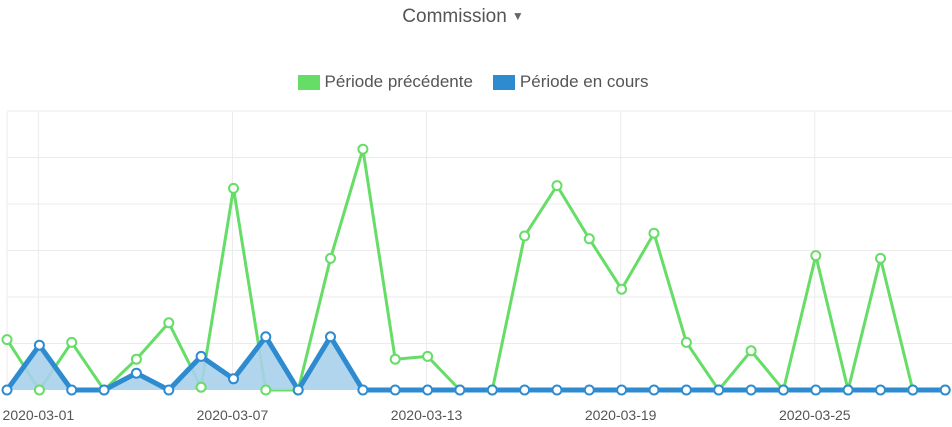 The height and width of the screenshot is (427, 952). Describe the element at coordinates (503, 82) in the screenshot. I see `legend-swatch-current` at that location.